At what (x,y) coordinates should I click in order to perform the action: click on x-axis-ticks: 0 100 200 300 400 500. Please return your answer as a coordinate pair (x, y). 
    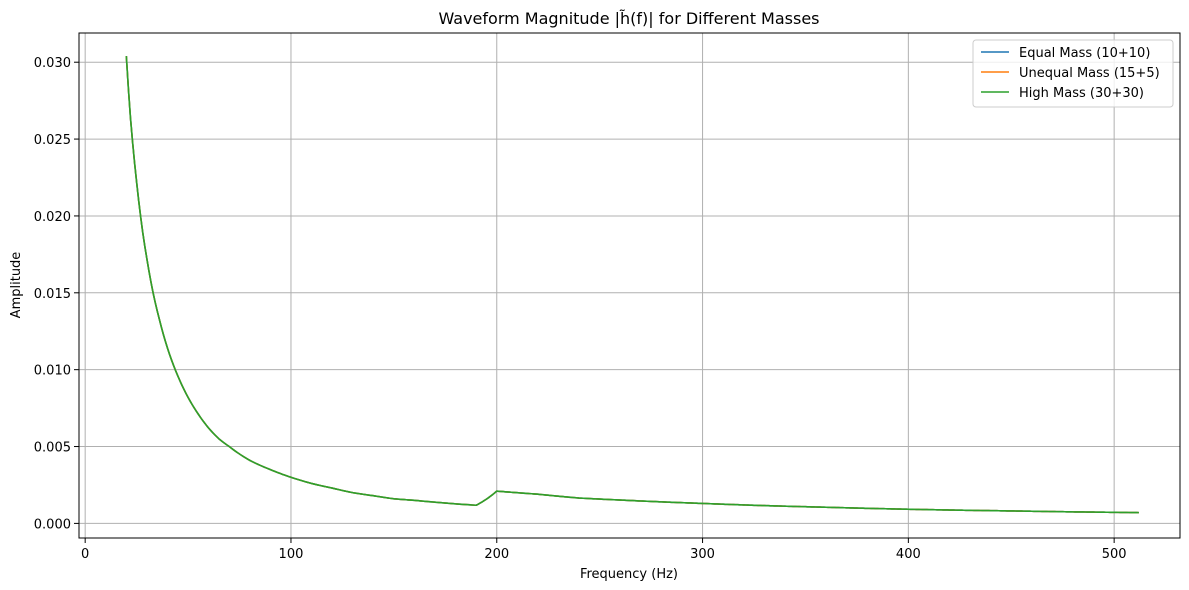
    Looking at the image, I should click on (604, 550).